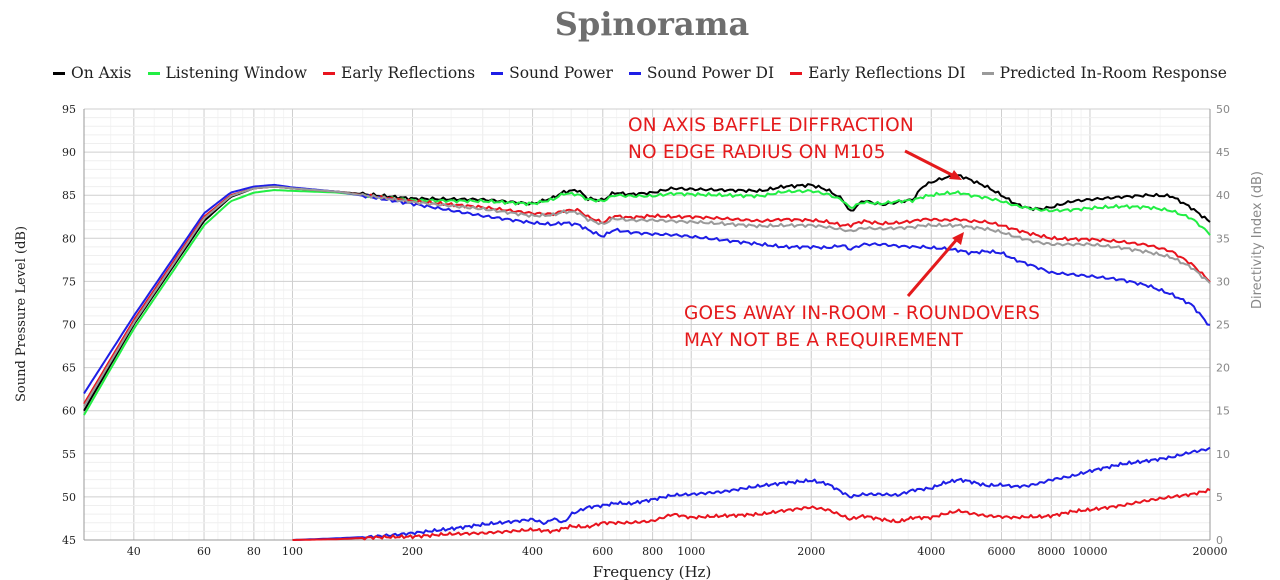  I want to click on legend-item: Listening Window, so click(227, 73).